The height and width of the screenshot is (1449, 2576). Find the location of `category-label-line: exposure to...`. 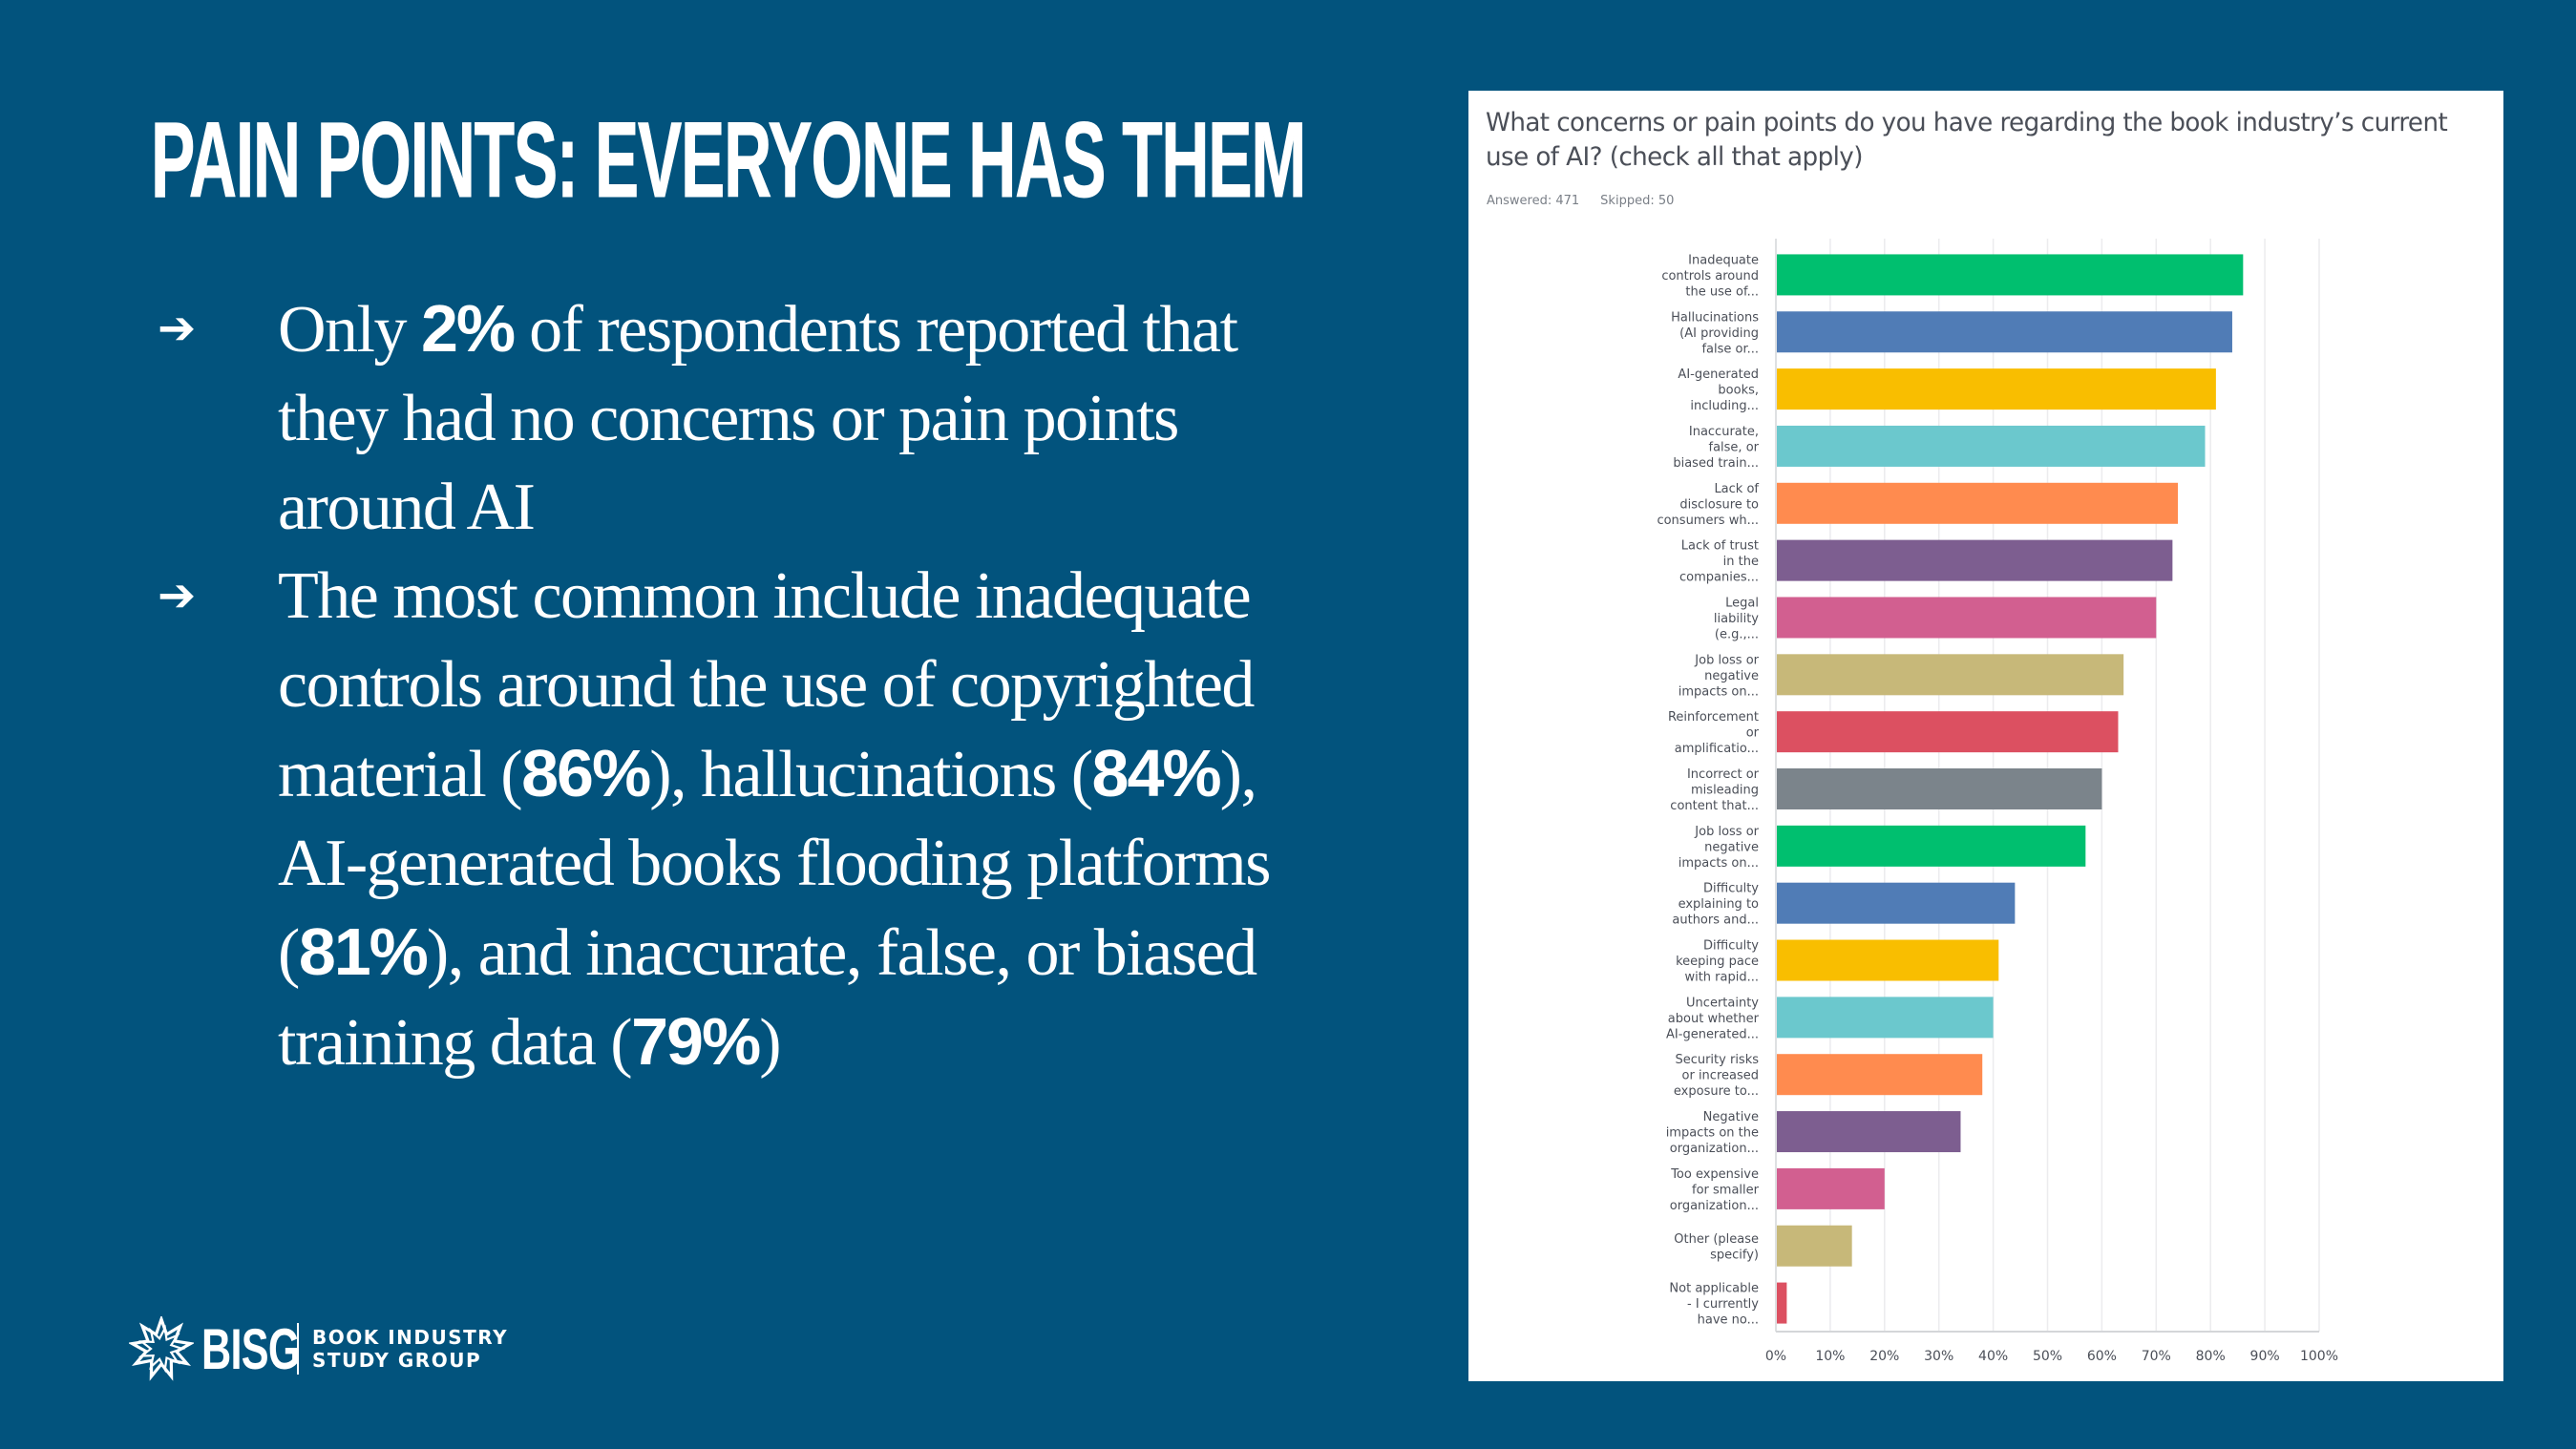

category-label-line: exposure to... is located at coordinates (1716, 1092).